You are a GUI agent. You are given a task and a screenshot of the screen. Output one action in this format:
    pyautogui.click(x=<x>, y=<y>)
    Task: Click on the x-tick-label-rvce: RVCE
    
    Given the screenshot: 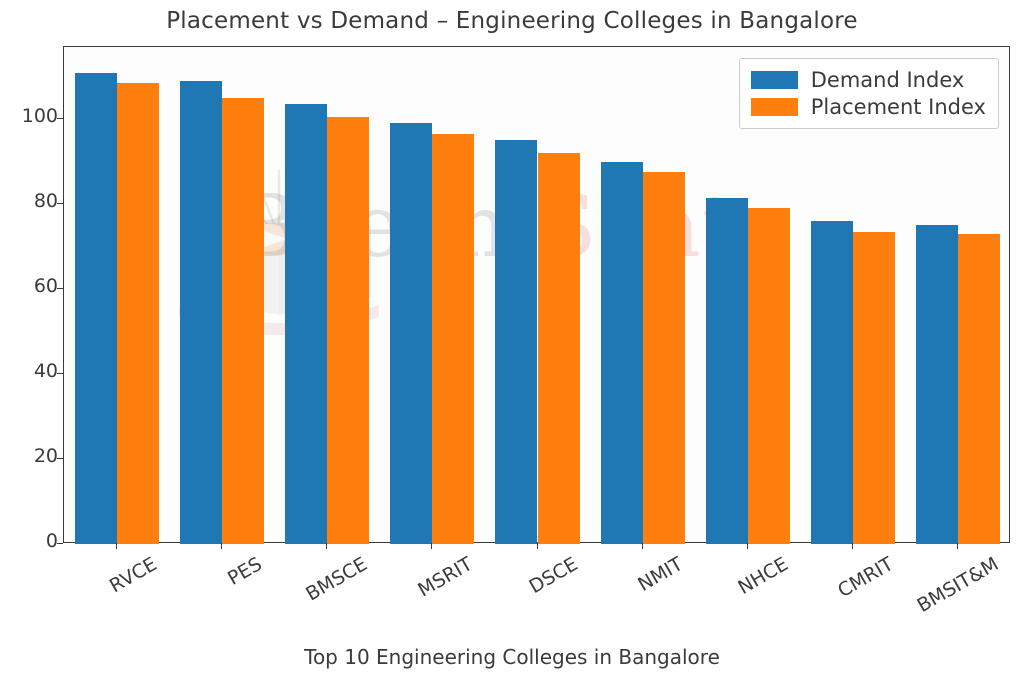 What is the action you would take?
    pyautogui.click(x=133, y=575)
    